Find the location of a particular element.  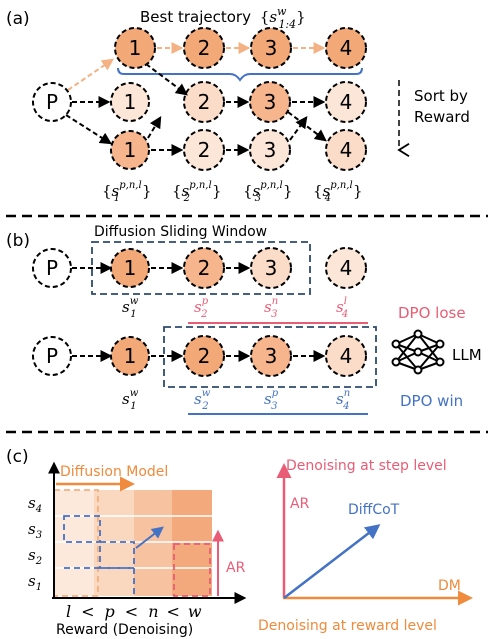

diffusion-model-box is located at coordinates (76, 543).